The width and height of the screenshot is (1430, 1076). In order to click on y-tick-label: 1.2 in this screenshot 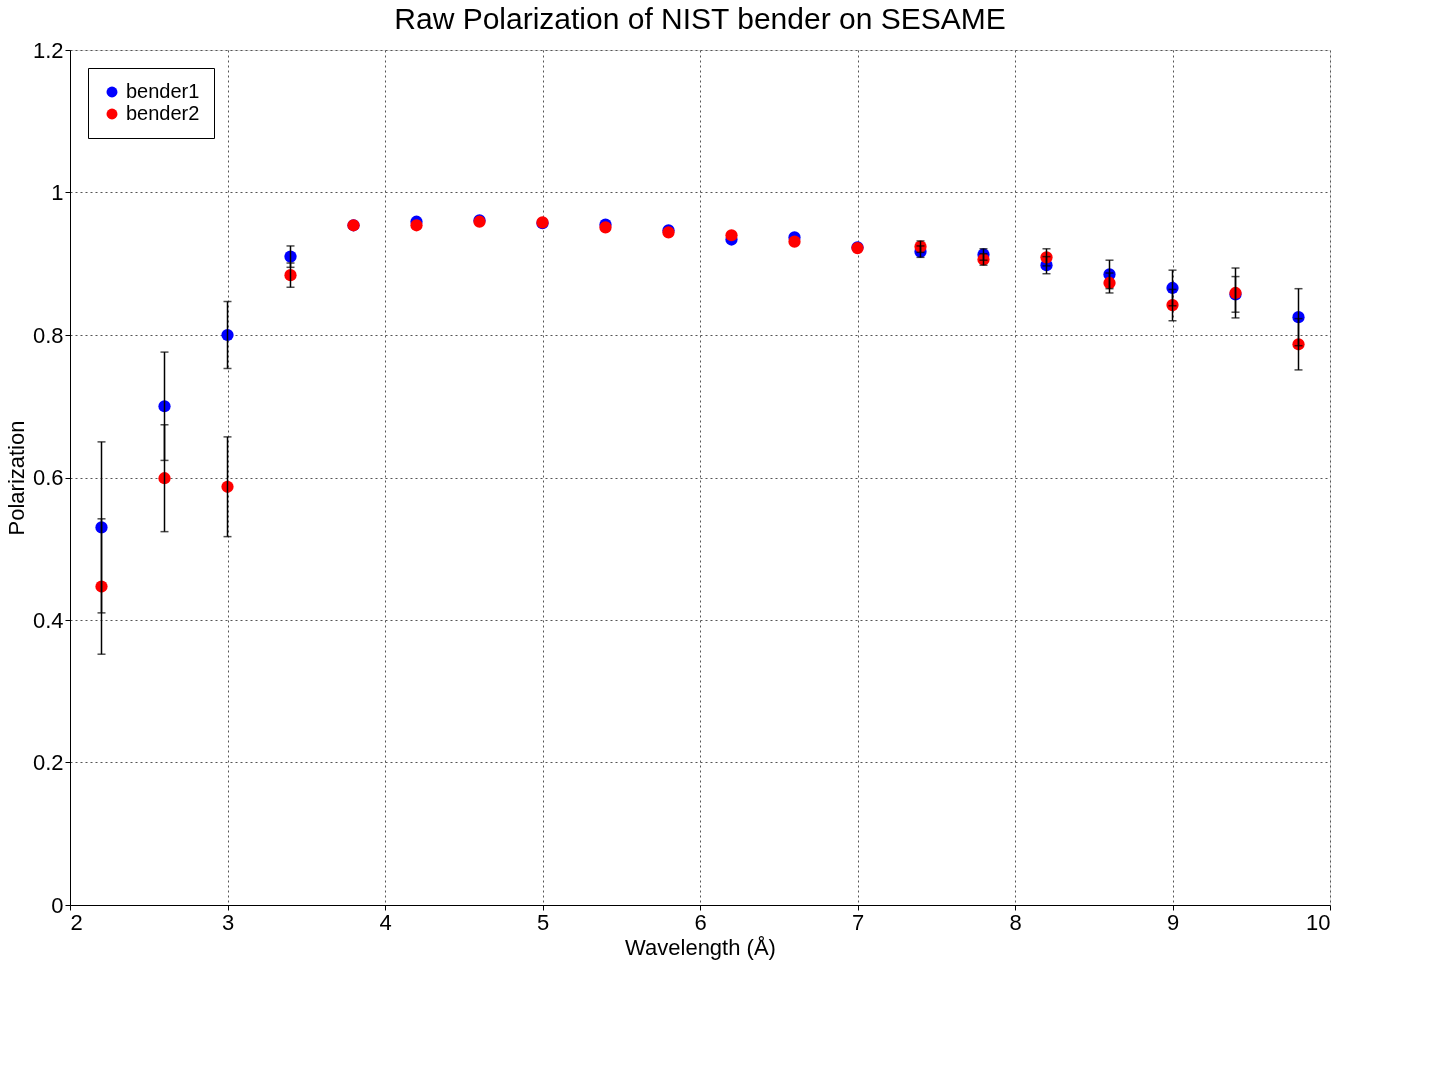, I will do `click(48, 50)`.